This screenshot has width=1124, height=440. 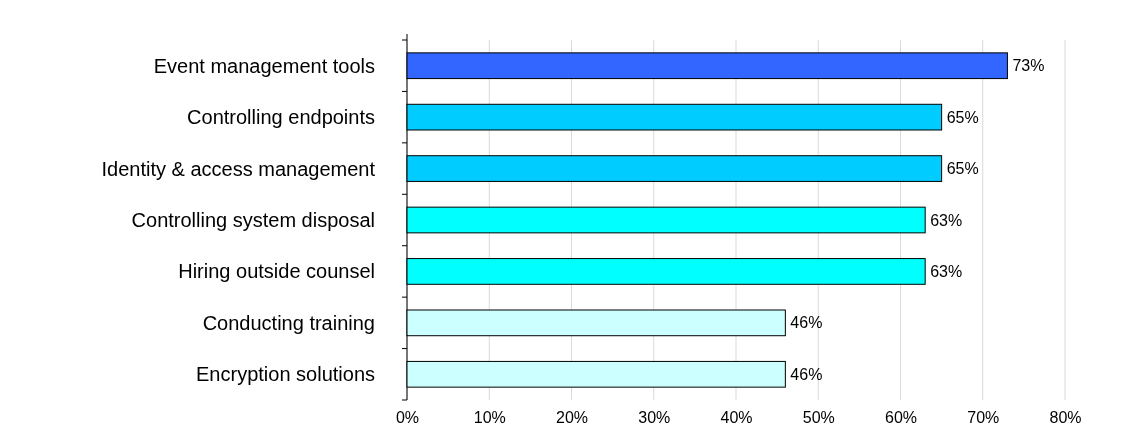 What do you see at coordinates (572, 418) in the screenshot?
I see `x-tick-label: 20%` at bounding box center [572, 418].